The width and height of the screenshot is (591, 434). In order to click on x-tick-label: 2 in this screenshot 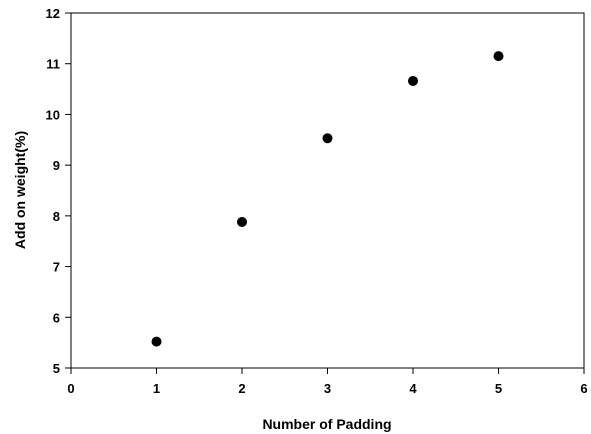, I will do `click(241, 388)`.